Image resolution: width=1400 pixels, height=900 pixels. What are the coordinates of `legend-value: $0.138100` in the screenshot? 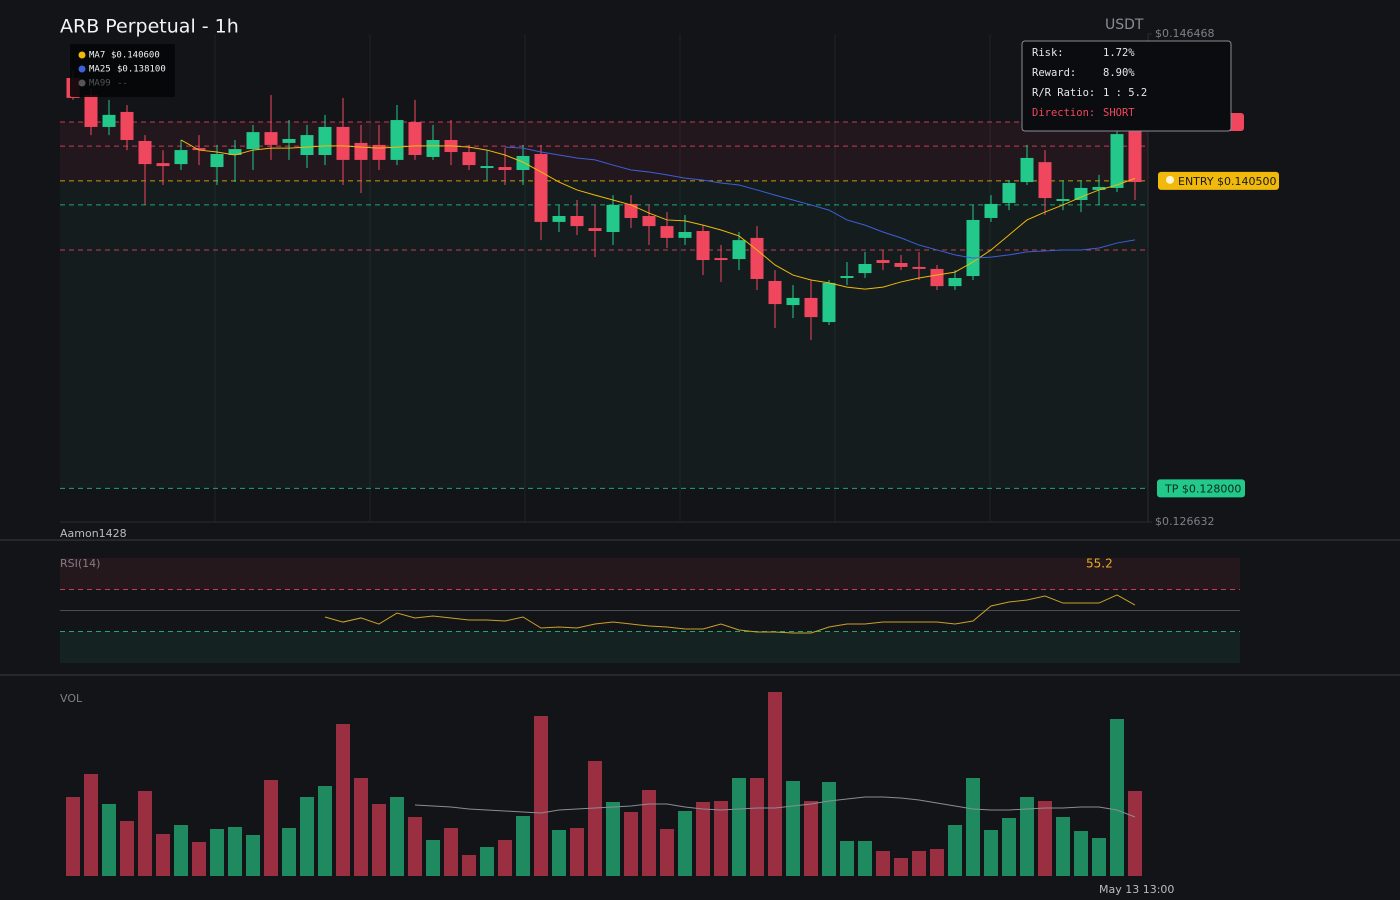 It's located at (141, 70).